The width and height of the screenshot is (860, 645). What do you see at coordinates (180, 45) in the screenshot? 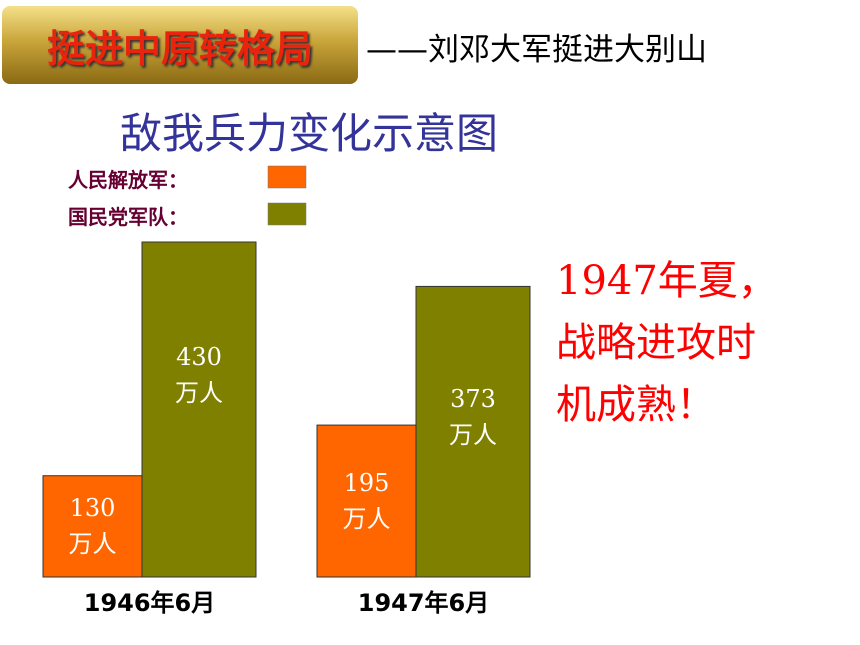
I see `header-title: 挺进中原转格局` at bounding box center [180, 45].